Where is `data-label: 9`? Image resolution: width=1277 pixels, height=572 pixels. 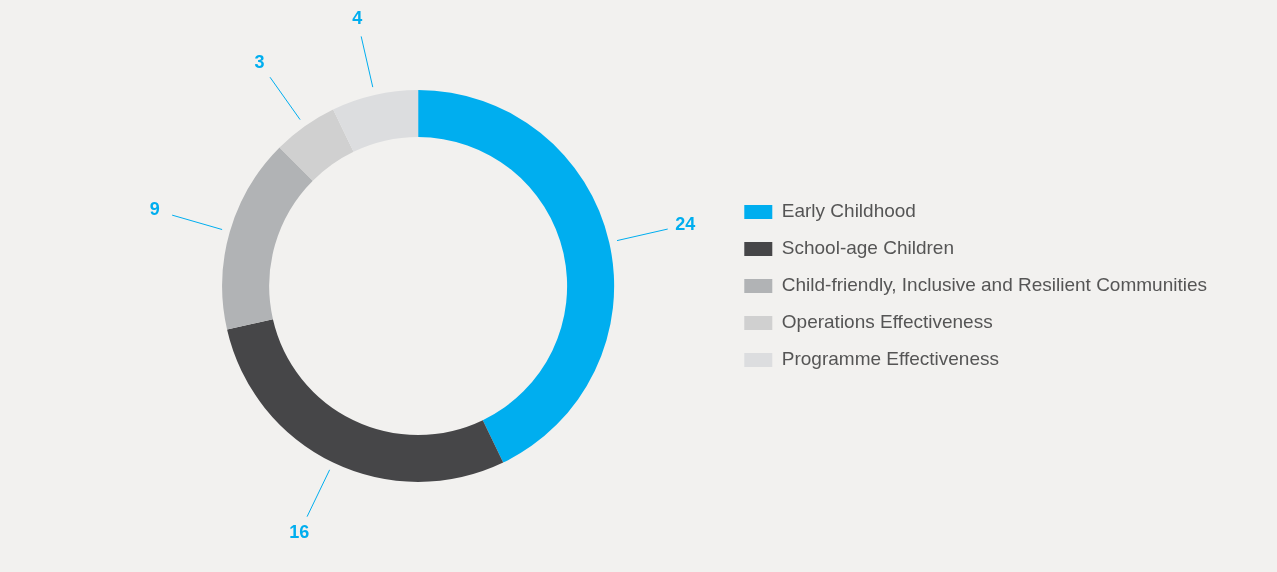 data-label: 9 is located at coordinates (154, 209).